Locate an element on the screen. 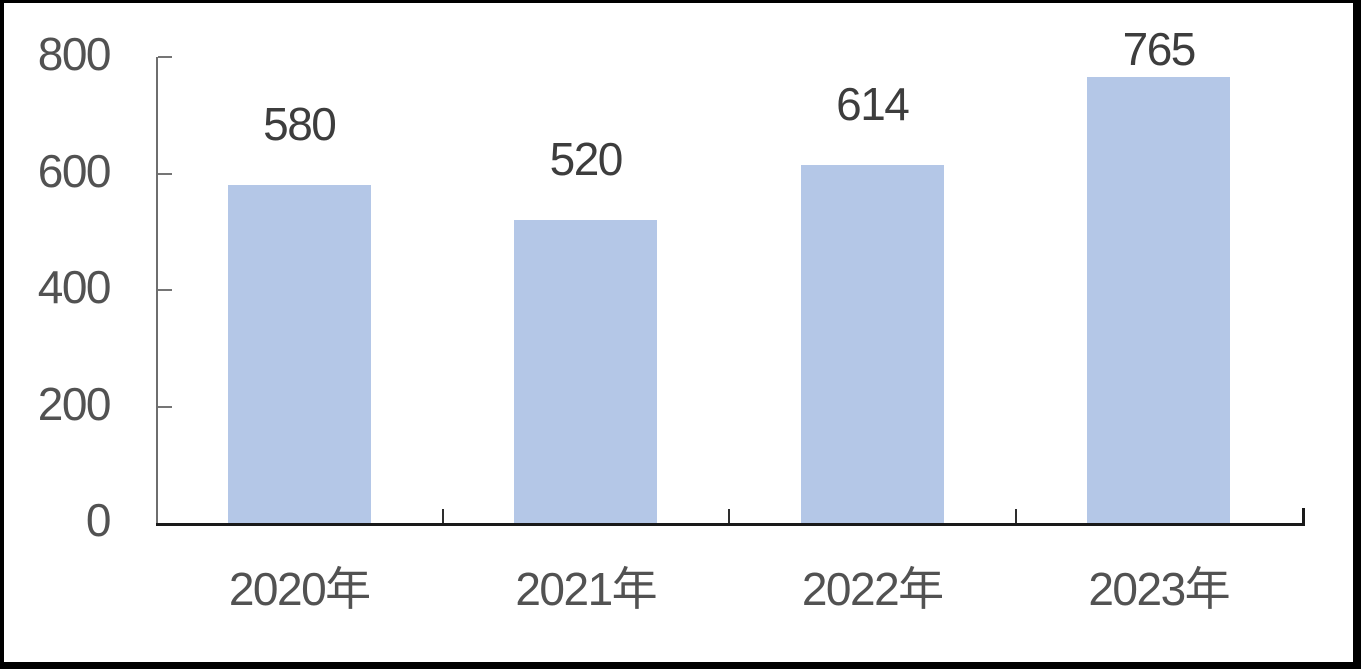  data-label: 765 is located at coordinates (1159, 49).